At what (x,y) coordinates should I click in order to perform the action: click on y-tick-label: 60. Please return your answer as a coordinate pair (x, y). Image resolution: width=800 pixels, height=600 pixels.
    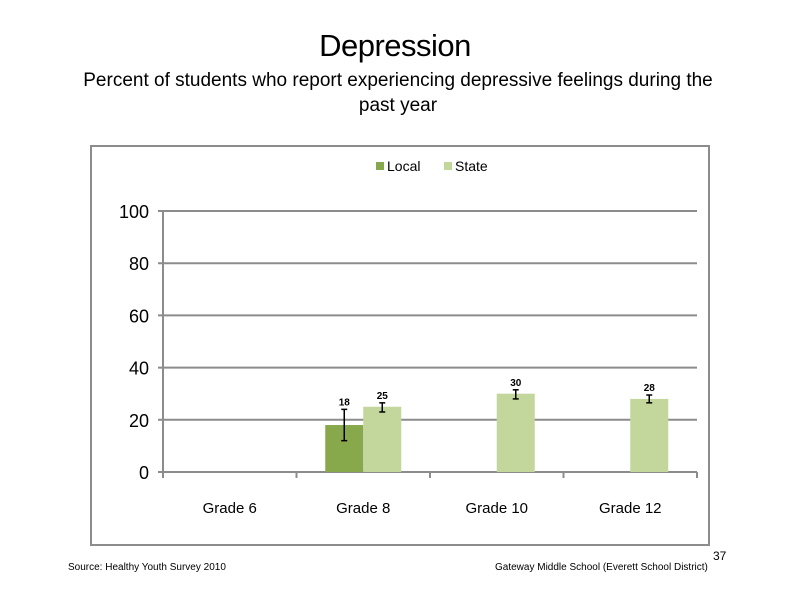
    Looking at the image, I should click on (139, 316).